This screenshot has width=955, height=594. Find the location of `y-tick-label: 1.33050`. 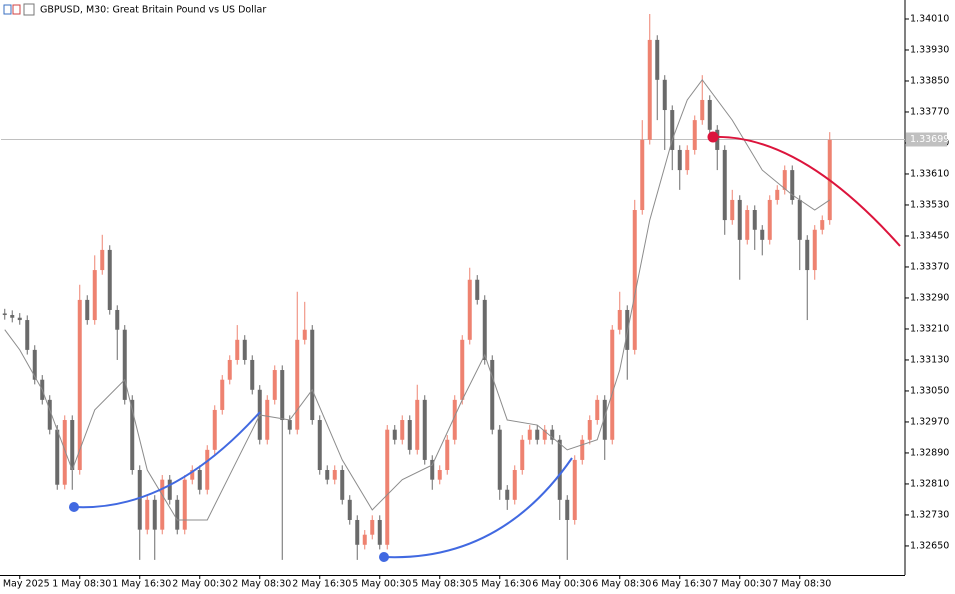

y-tick-label: 1.33050 is located at coordinates (929, 390).